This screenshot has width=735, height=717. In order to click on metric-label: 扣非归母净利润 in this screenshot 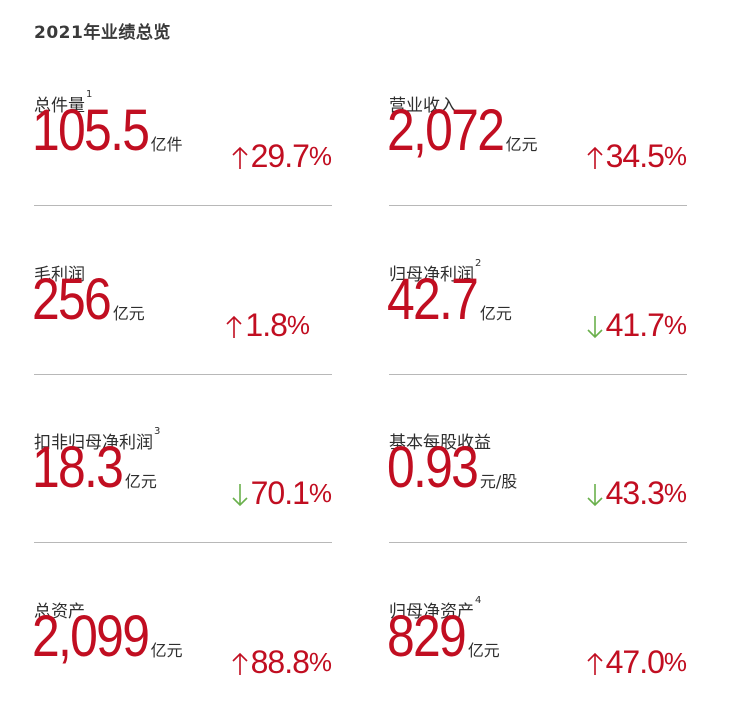, I will do `click(93, 443)`.